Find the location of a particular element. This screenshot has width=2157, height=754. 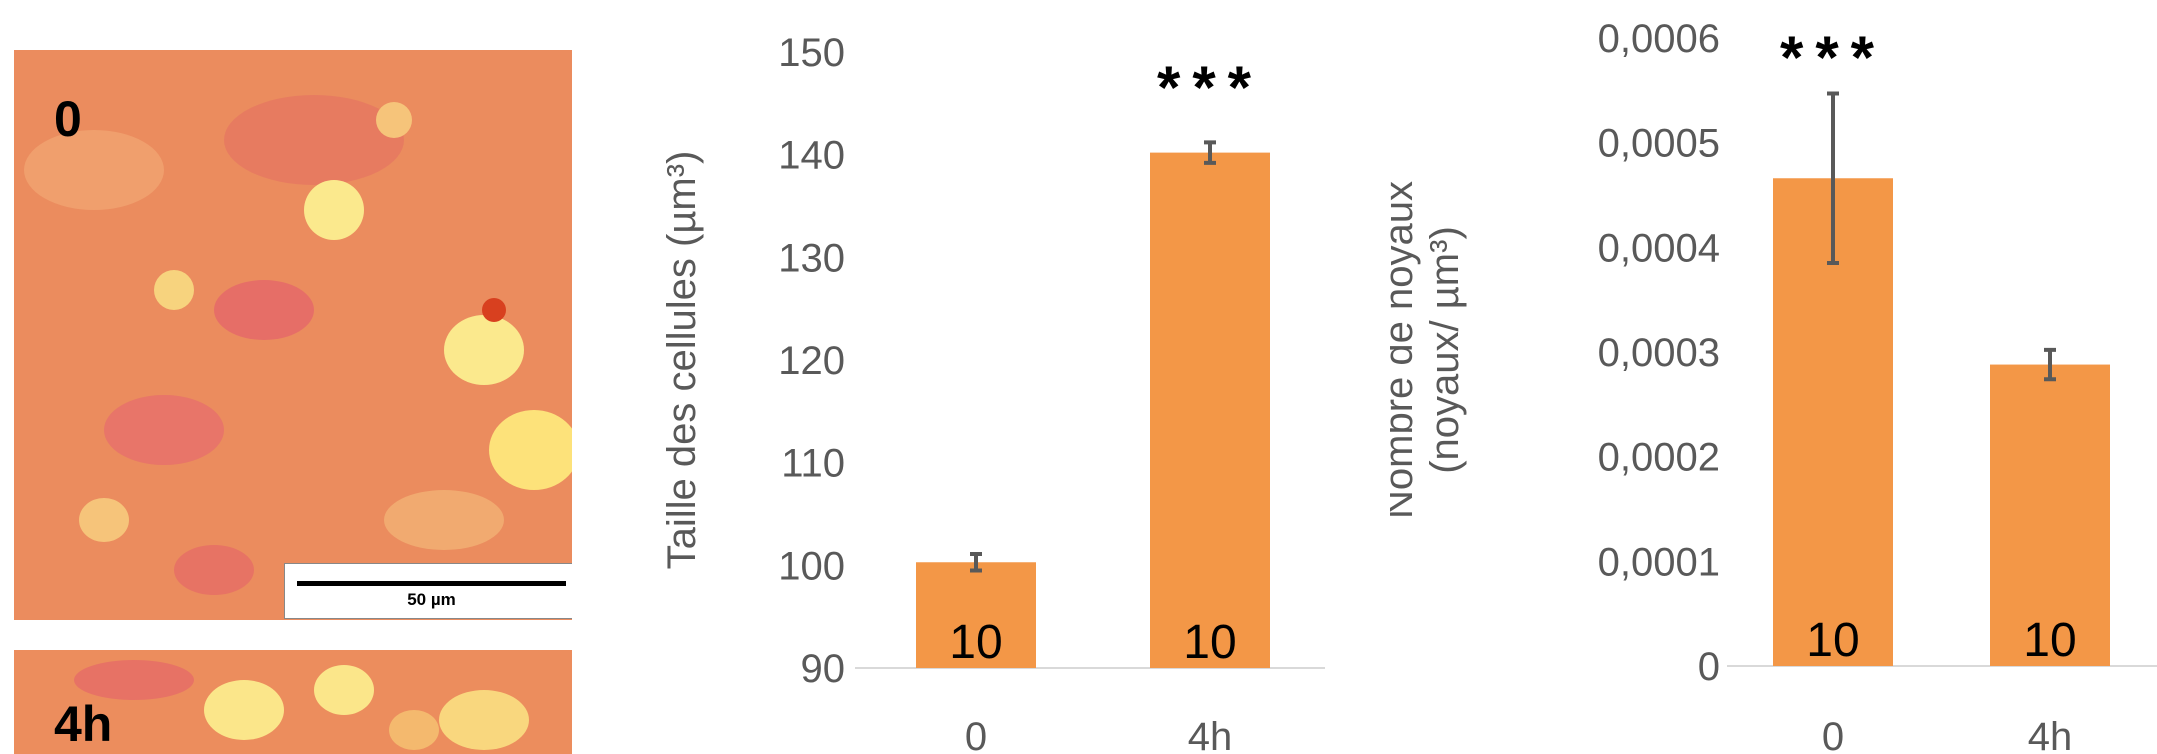

y-tick-label: 0,0006 is located at coordinates (1659, 39).